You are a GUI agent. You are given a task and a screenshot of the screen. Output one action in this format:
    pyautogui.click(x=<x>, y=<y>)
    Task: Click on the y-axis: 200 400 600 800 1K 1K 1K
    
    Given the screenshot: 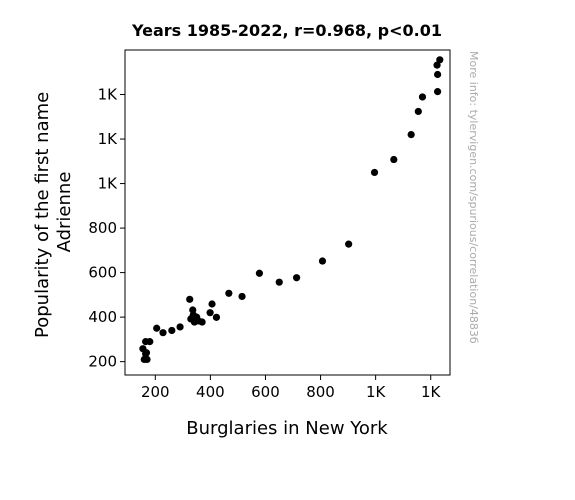 What is the action you would take?
    pyautogui.click(x=106, y=228)
    